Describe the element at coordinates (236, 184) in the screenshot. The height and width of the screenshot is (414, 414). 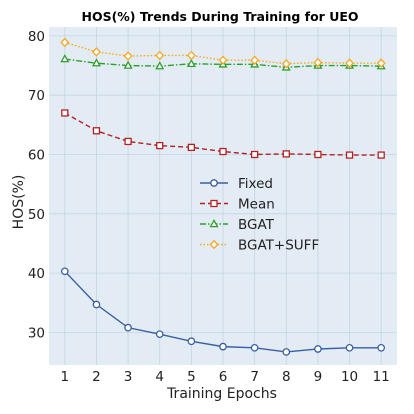
I see `legend-item-fixed: Fixed` at that location.